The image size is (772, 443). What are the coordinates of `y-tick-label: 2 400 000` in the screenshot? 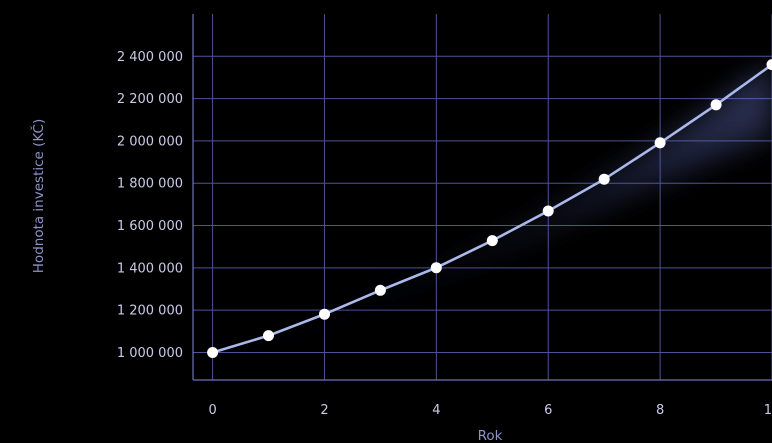 It's located at (150, 57).